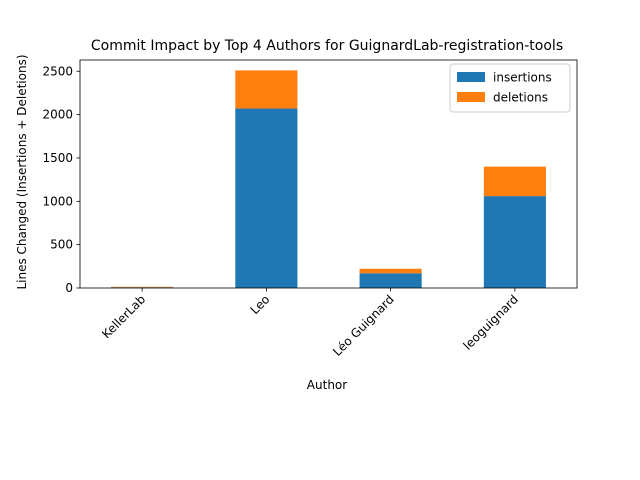  What do you see at coordinates (123, 316) in the screenshot?
I see `x-tick-label-kellerlab: KellerLab` at bounding box center [123, 316].